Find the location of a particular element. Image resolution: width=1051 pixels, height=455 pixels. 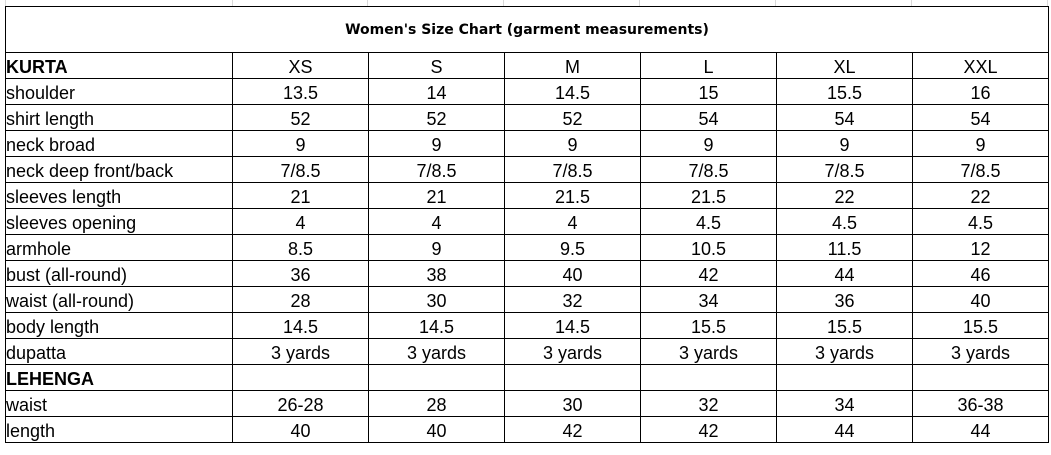

measurement-label: sleeves length is located at coordinates (119, 195).